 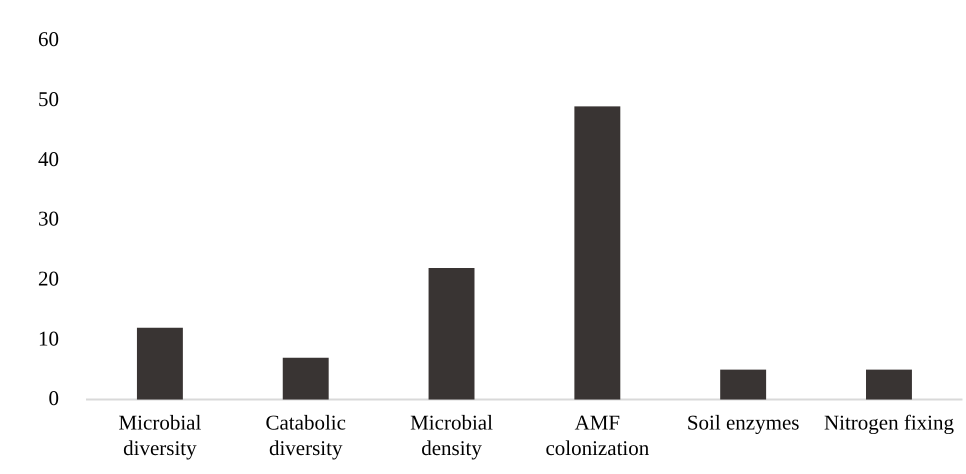 I want to click on y-tick-label: 20, so click(x=48, y=278).